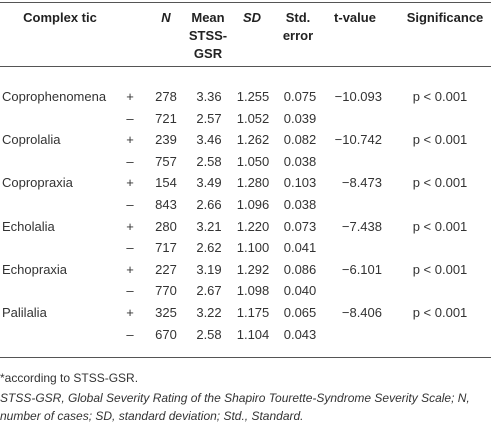  Describe the element at coordinates (300, 334) in the screenshot. I see `se-cell: 0.043` at that location.